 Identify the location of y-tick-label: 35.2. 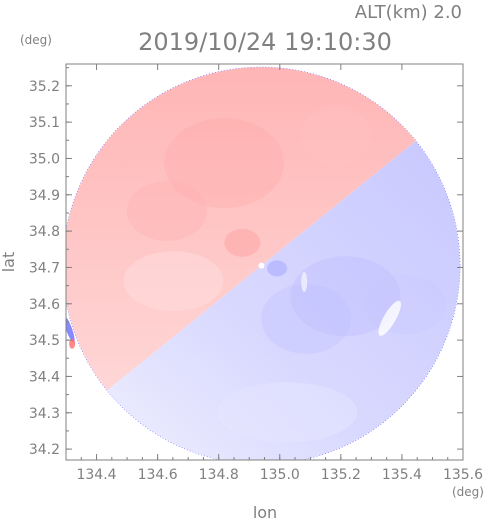
(44, 87).